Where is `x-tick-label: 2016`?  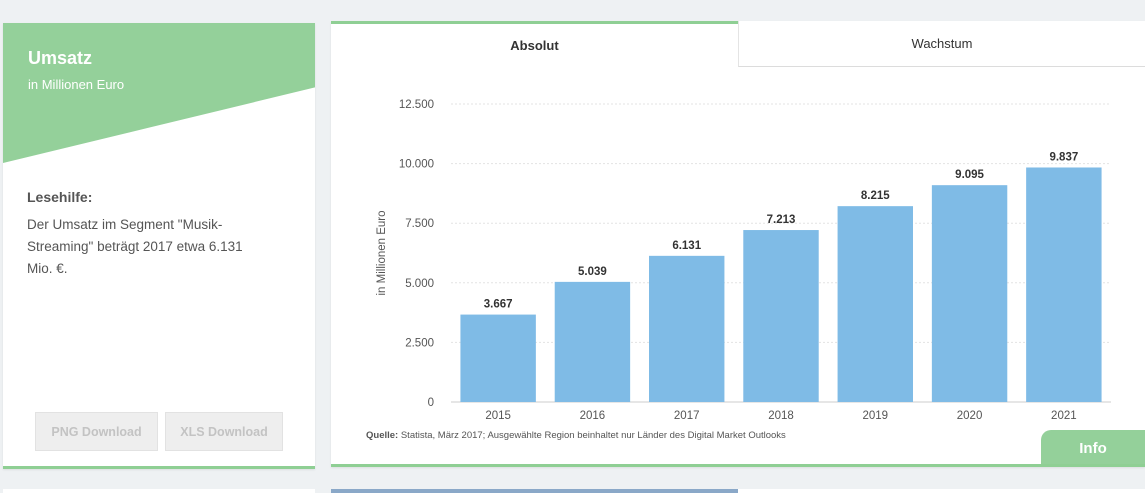 x-tick-label: 2016 is located at coordinates (593, 416).